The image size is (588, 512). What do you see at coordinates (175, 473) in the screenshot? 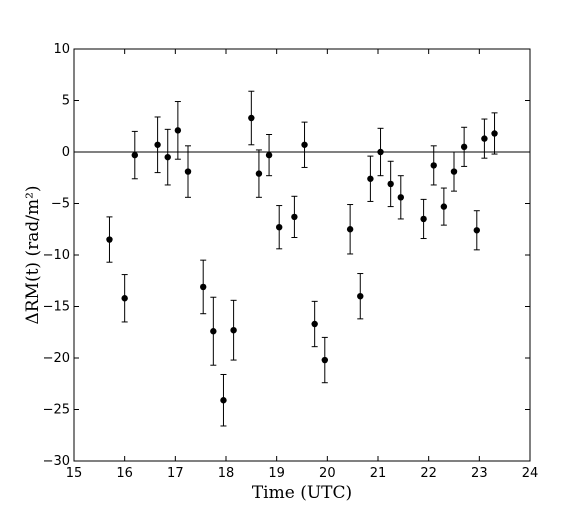
I see `x-tick-label: 17` at bounding box center [175, 473].